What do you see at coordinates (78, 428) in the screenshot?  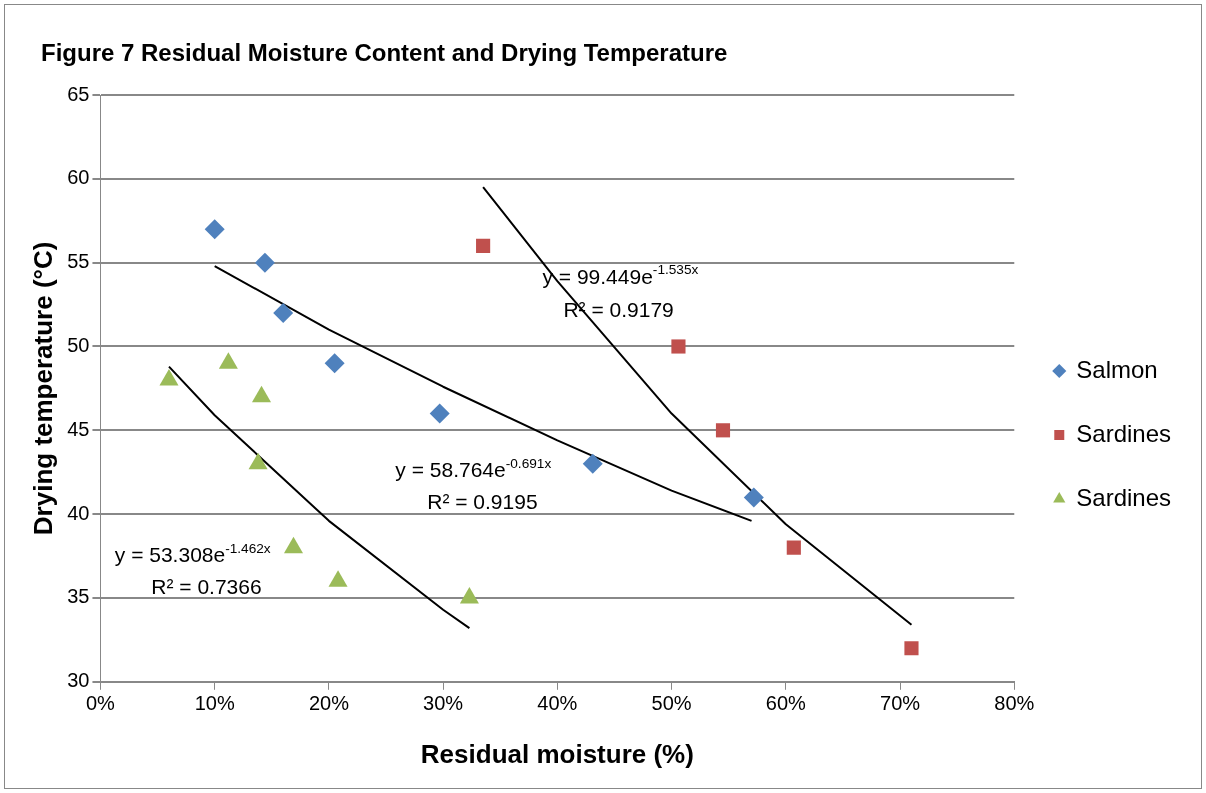 I see `y-tick-label: 45` at bounding box center [78, 428].